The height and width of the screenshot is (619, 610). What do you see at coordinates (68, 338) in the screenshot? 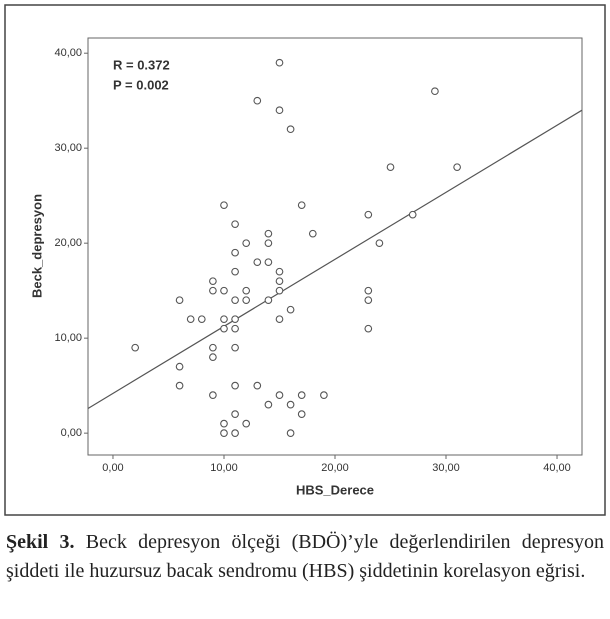
I see `y-tick-label: 10,00` at bounding box center [68, 338].